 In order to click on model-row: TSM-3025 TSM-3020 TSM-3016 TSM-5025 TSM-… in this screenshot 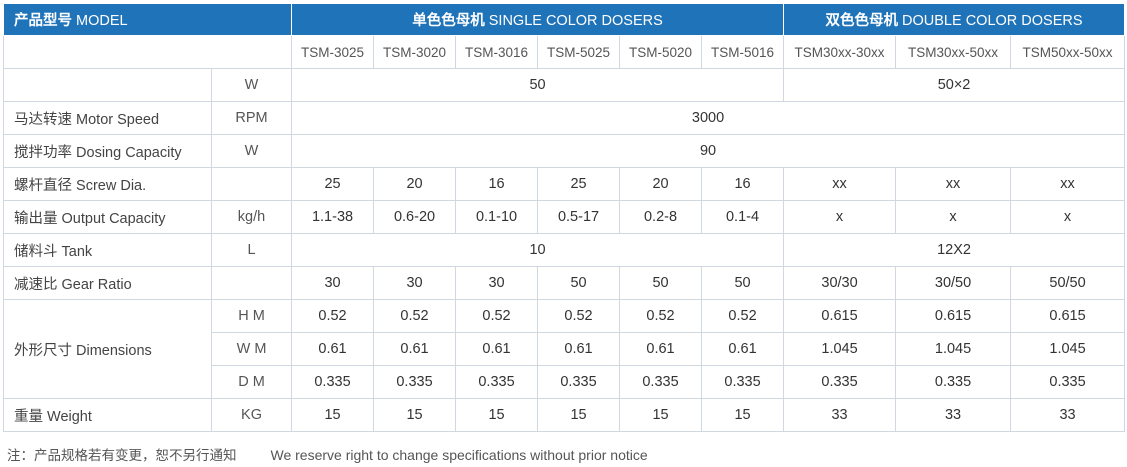, I will do `click(564, 52)`.